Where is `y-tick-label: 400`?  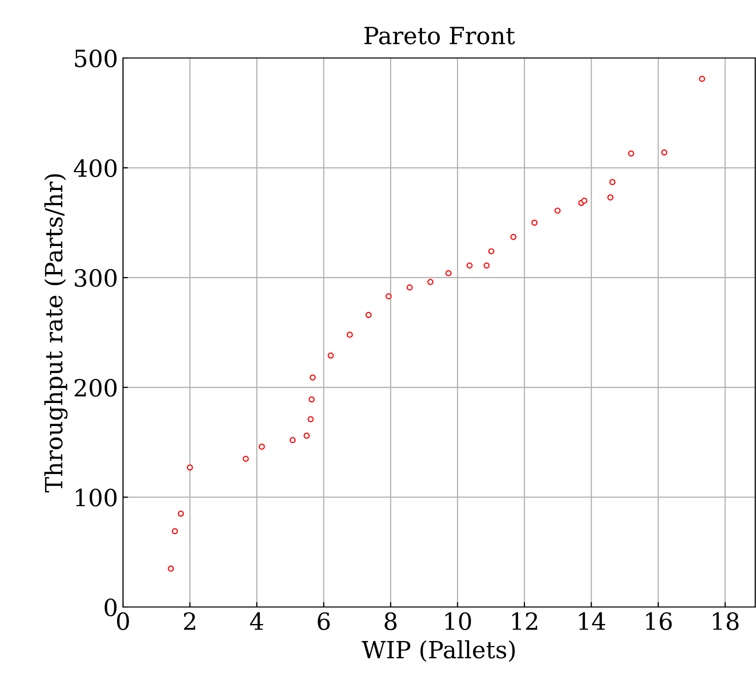
y-tick-label: 400 is located at coordinates (95, 168).